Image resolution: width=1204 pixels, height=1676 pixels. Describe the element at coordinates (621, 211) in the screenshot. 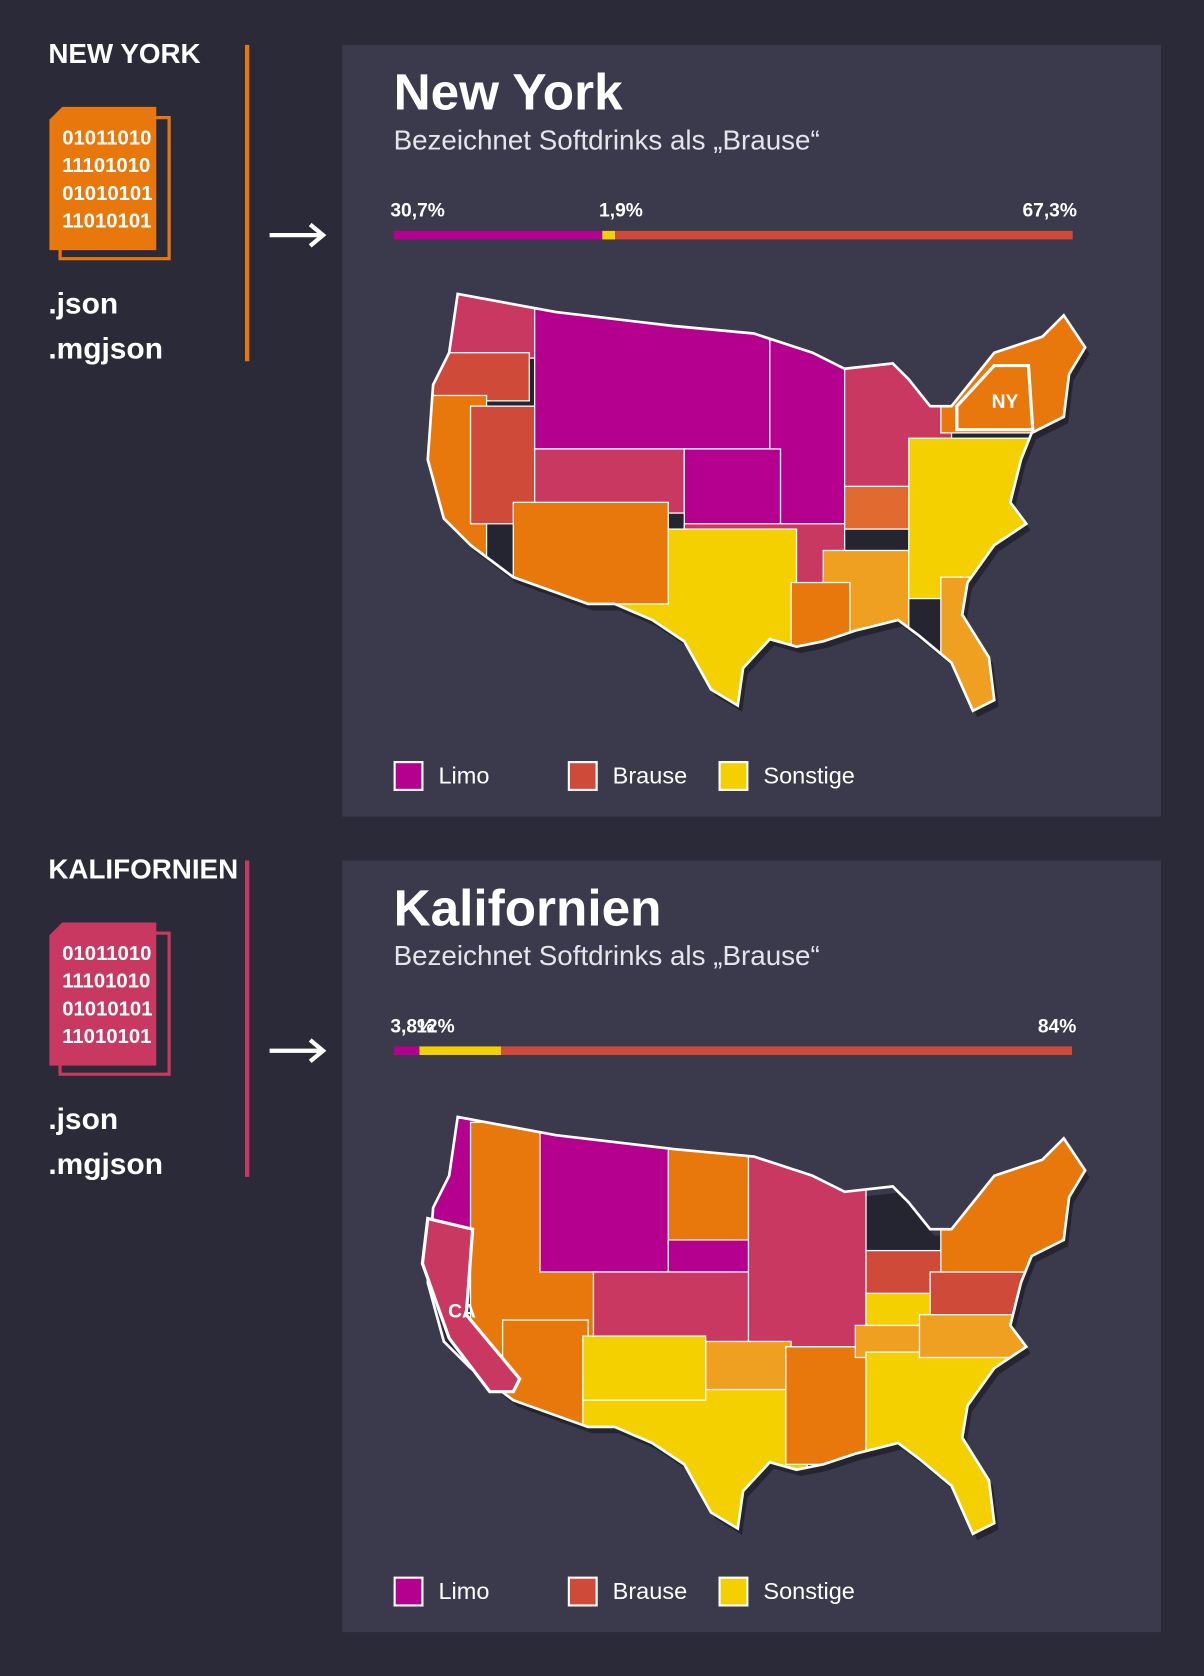

I see `value-label: 1,9%` at that location.